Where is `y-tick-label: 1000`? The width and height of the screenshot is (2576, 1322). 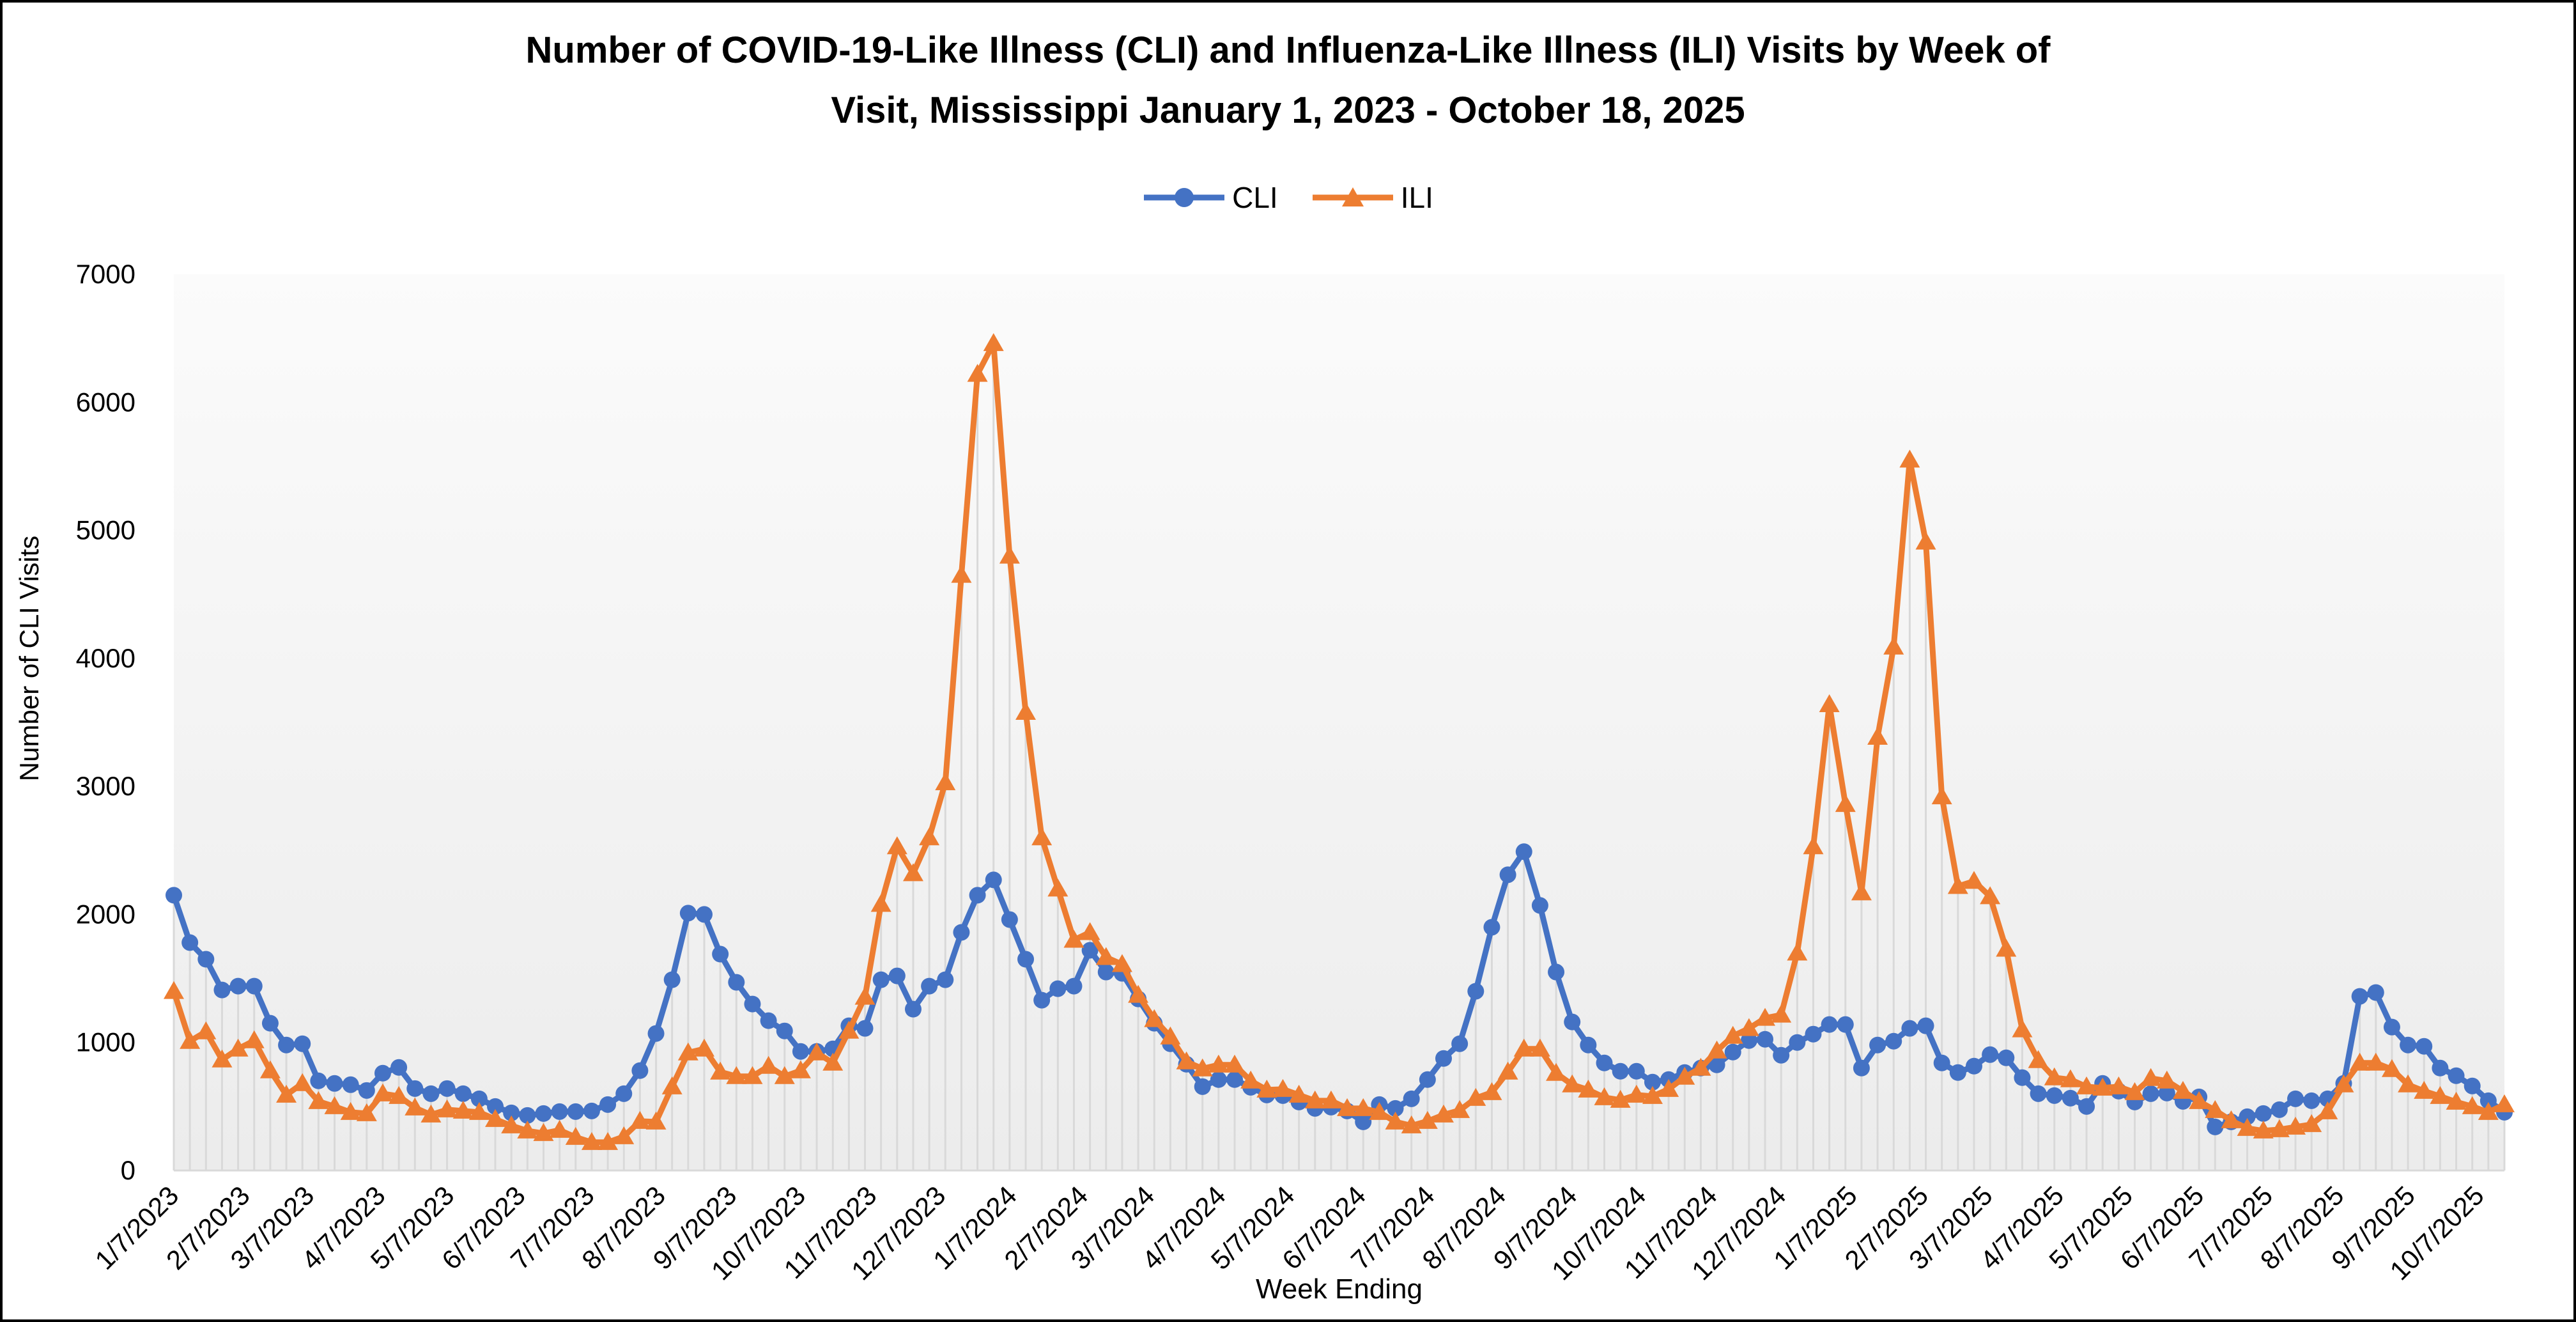
y-tick-label: 1000 is located at coordinates (105, 1042).